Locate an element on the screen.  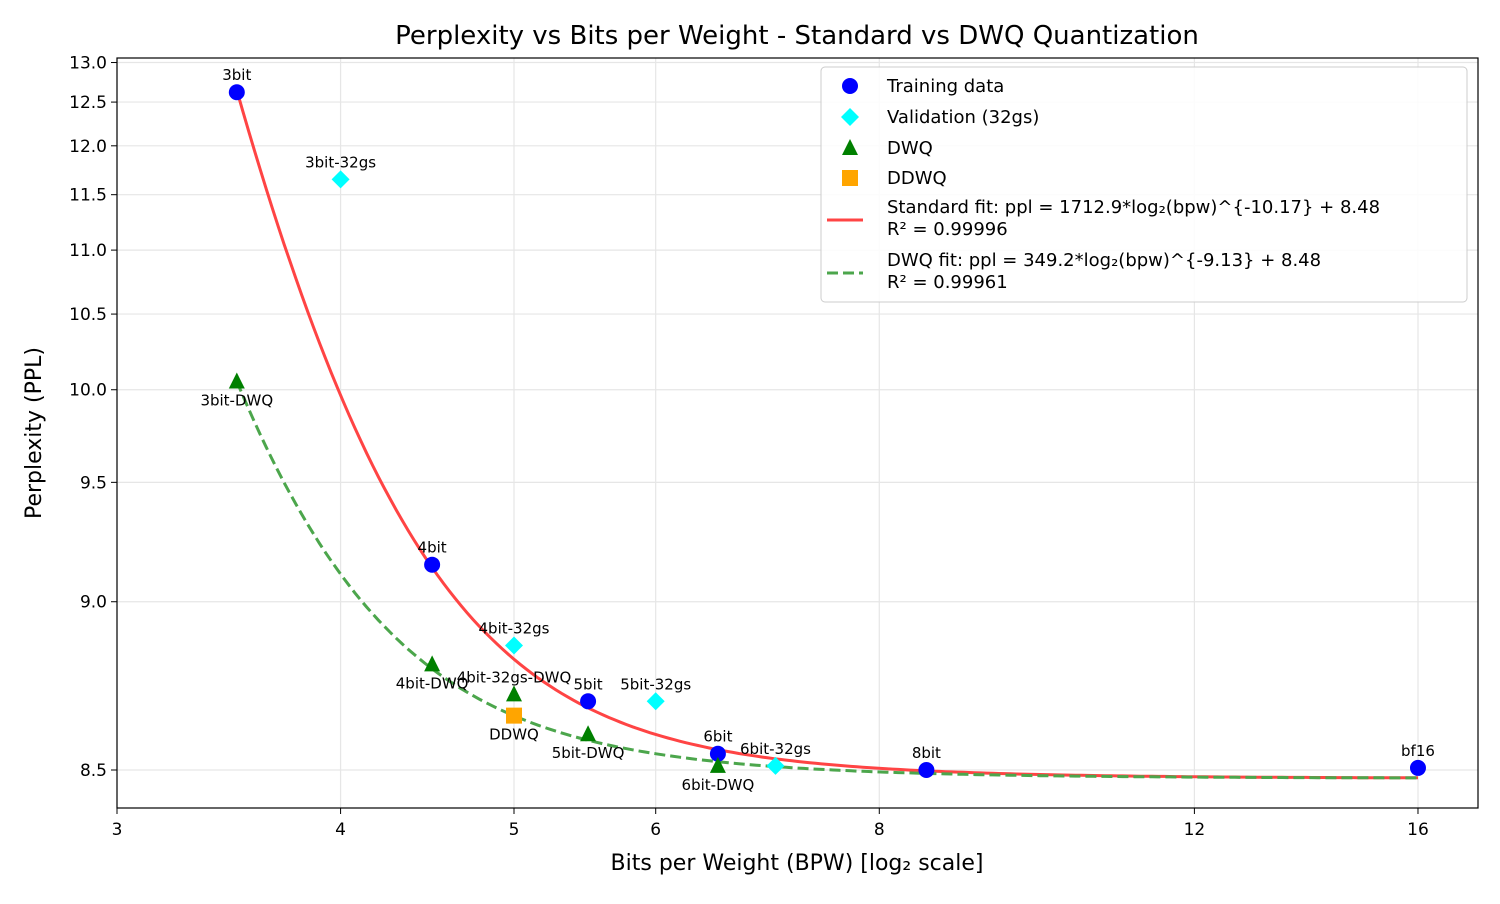
point-label: 5bit-DWQ is located at coordinates (588, 753).